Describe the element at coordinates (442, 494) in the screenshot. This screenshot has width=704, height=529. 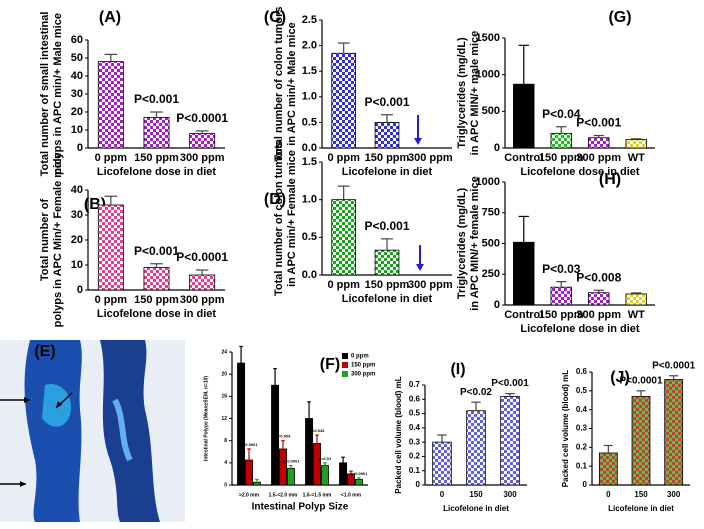
I see `x-tick-label: 0` at that location.